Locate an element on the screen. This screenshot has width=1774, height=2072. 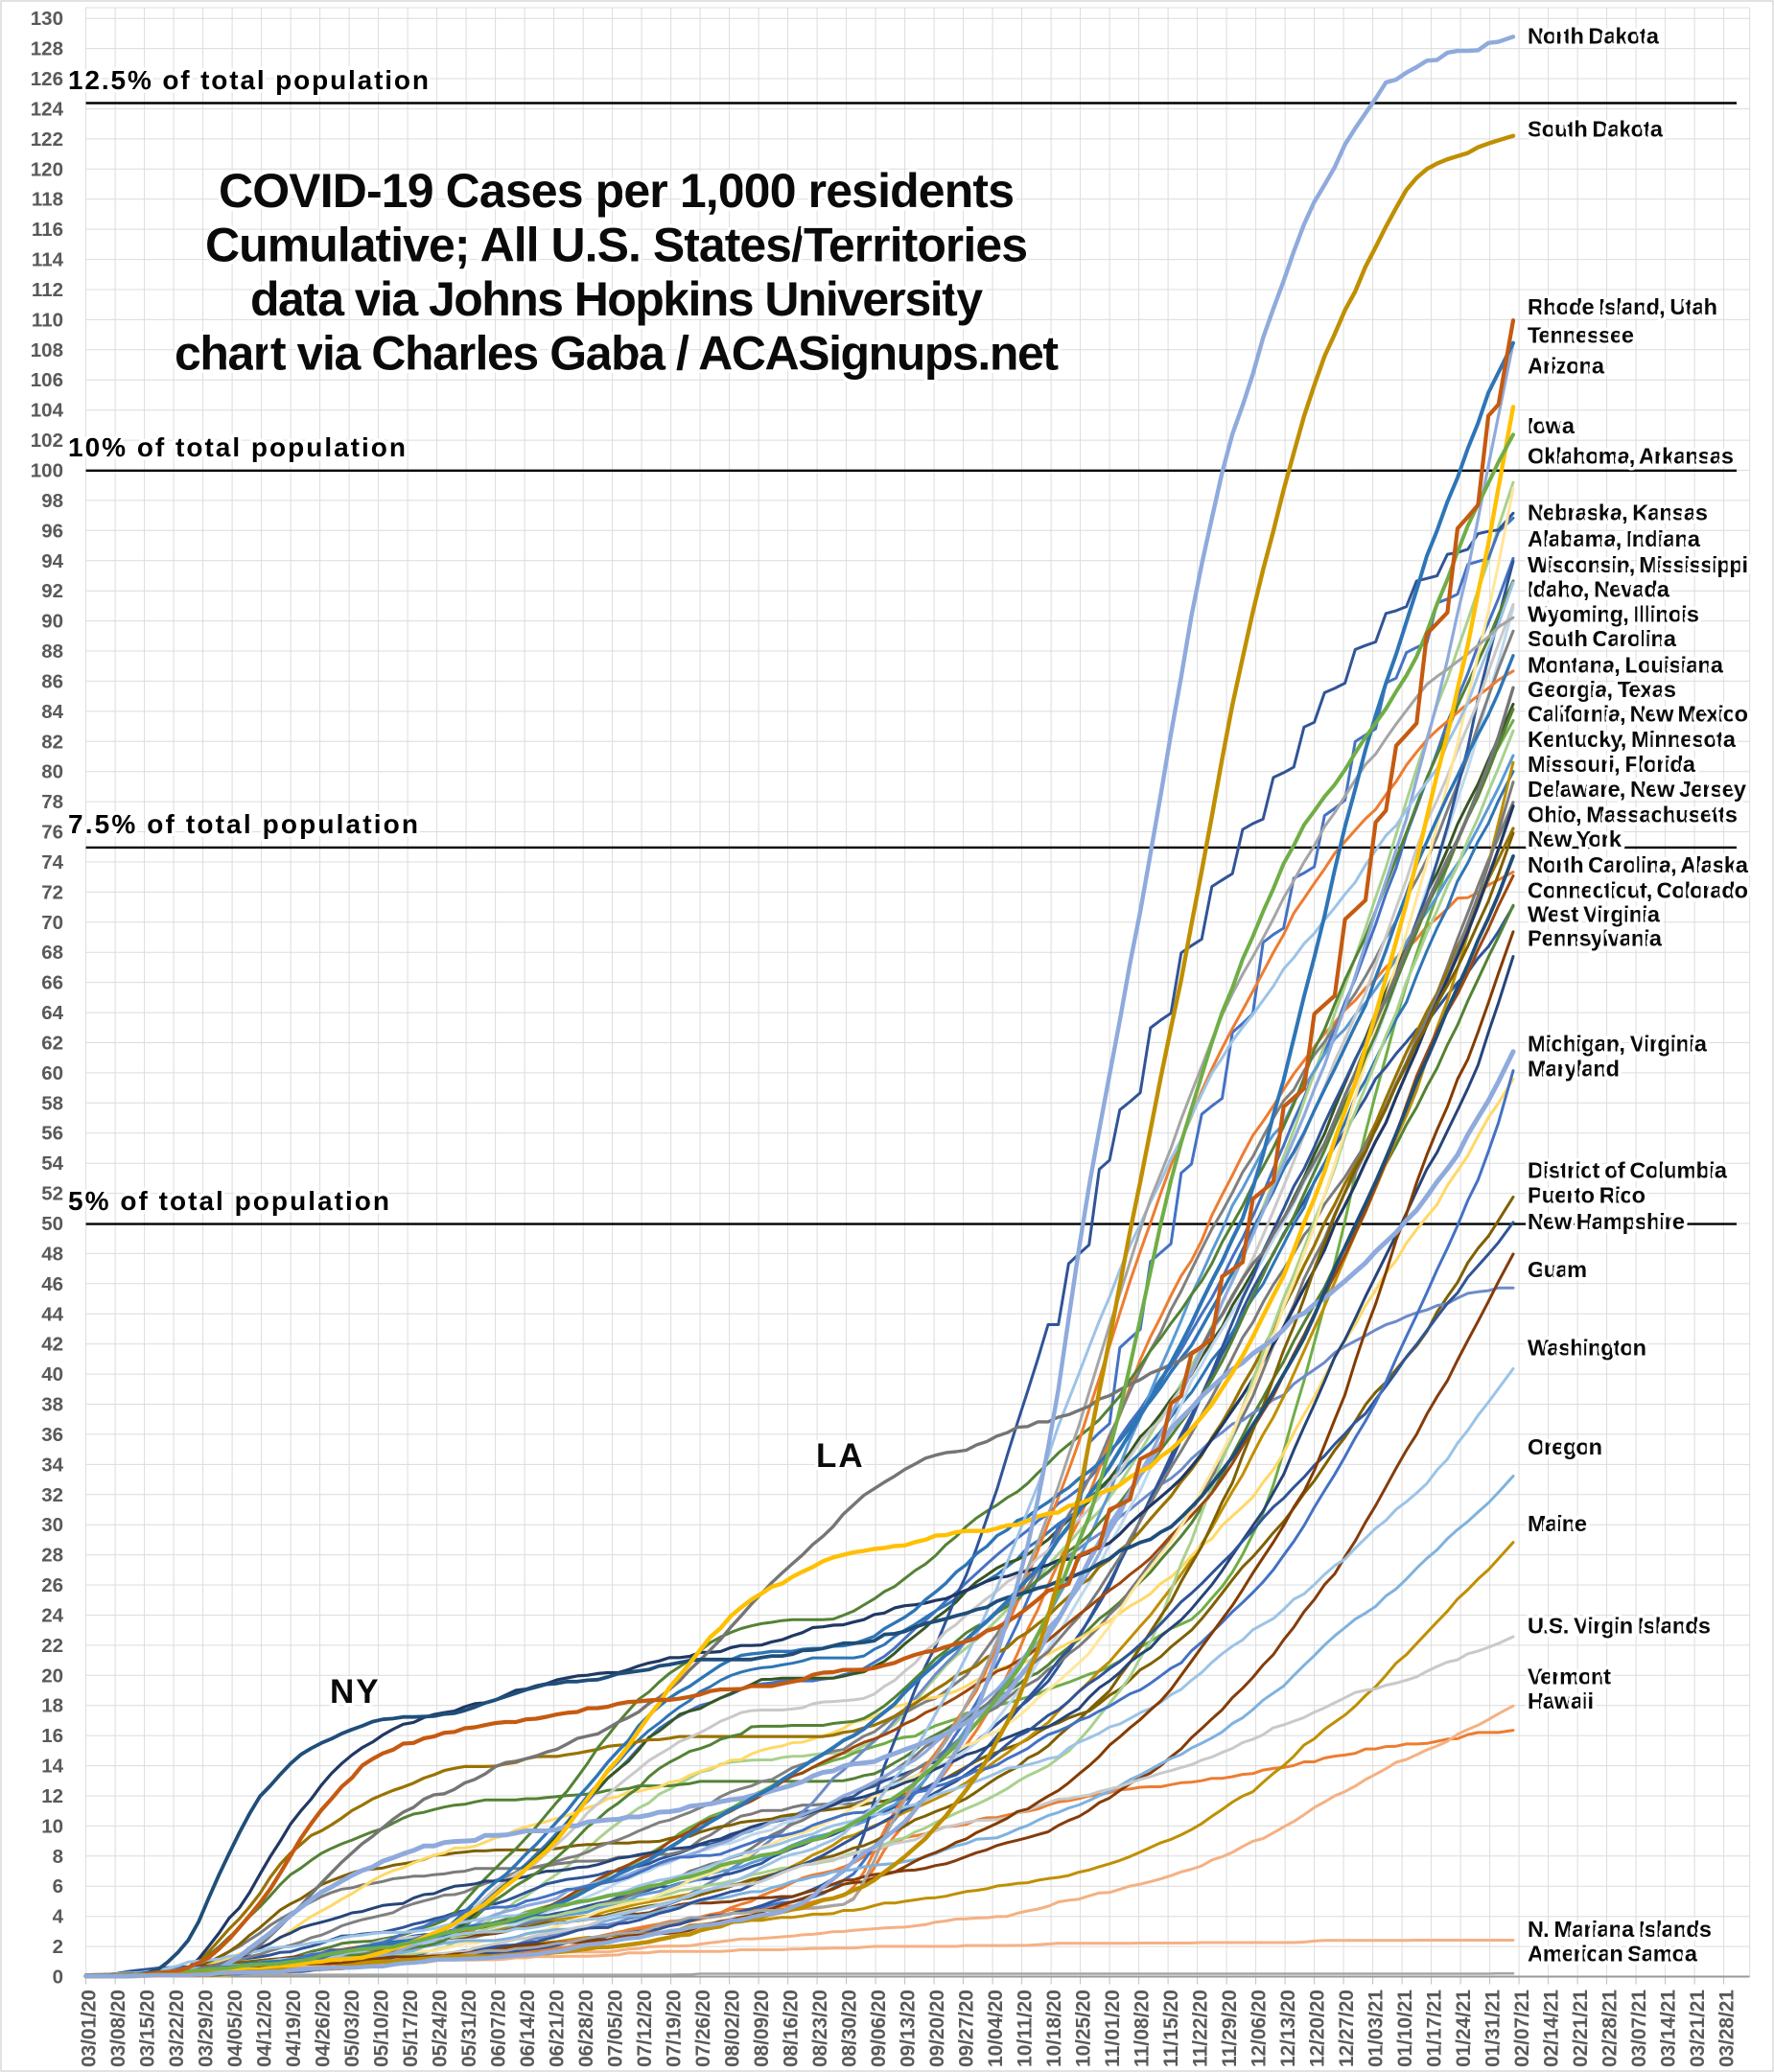
svg-text: 0 is located at coordinates (58, 1978).